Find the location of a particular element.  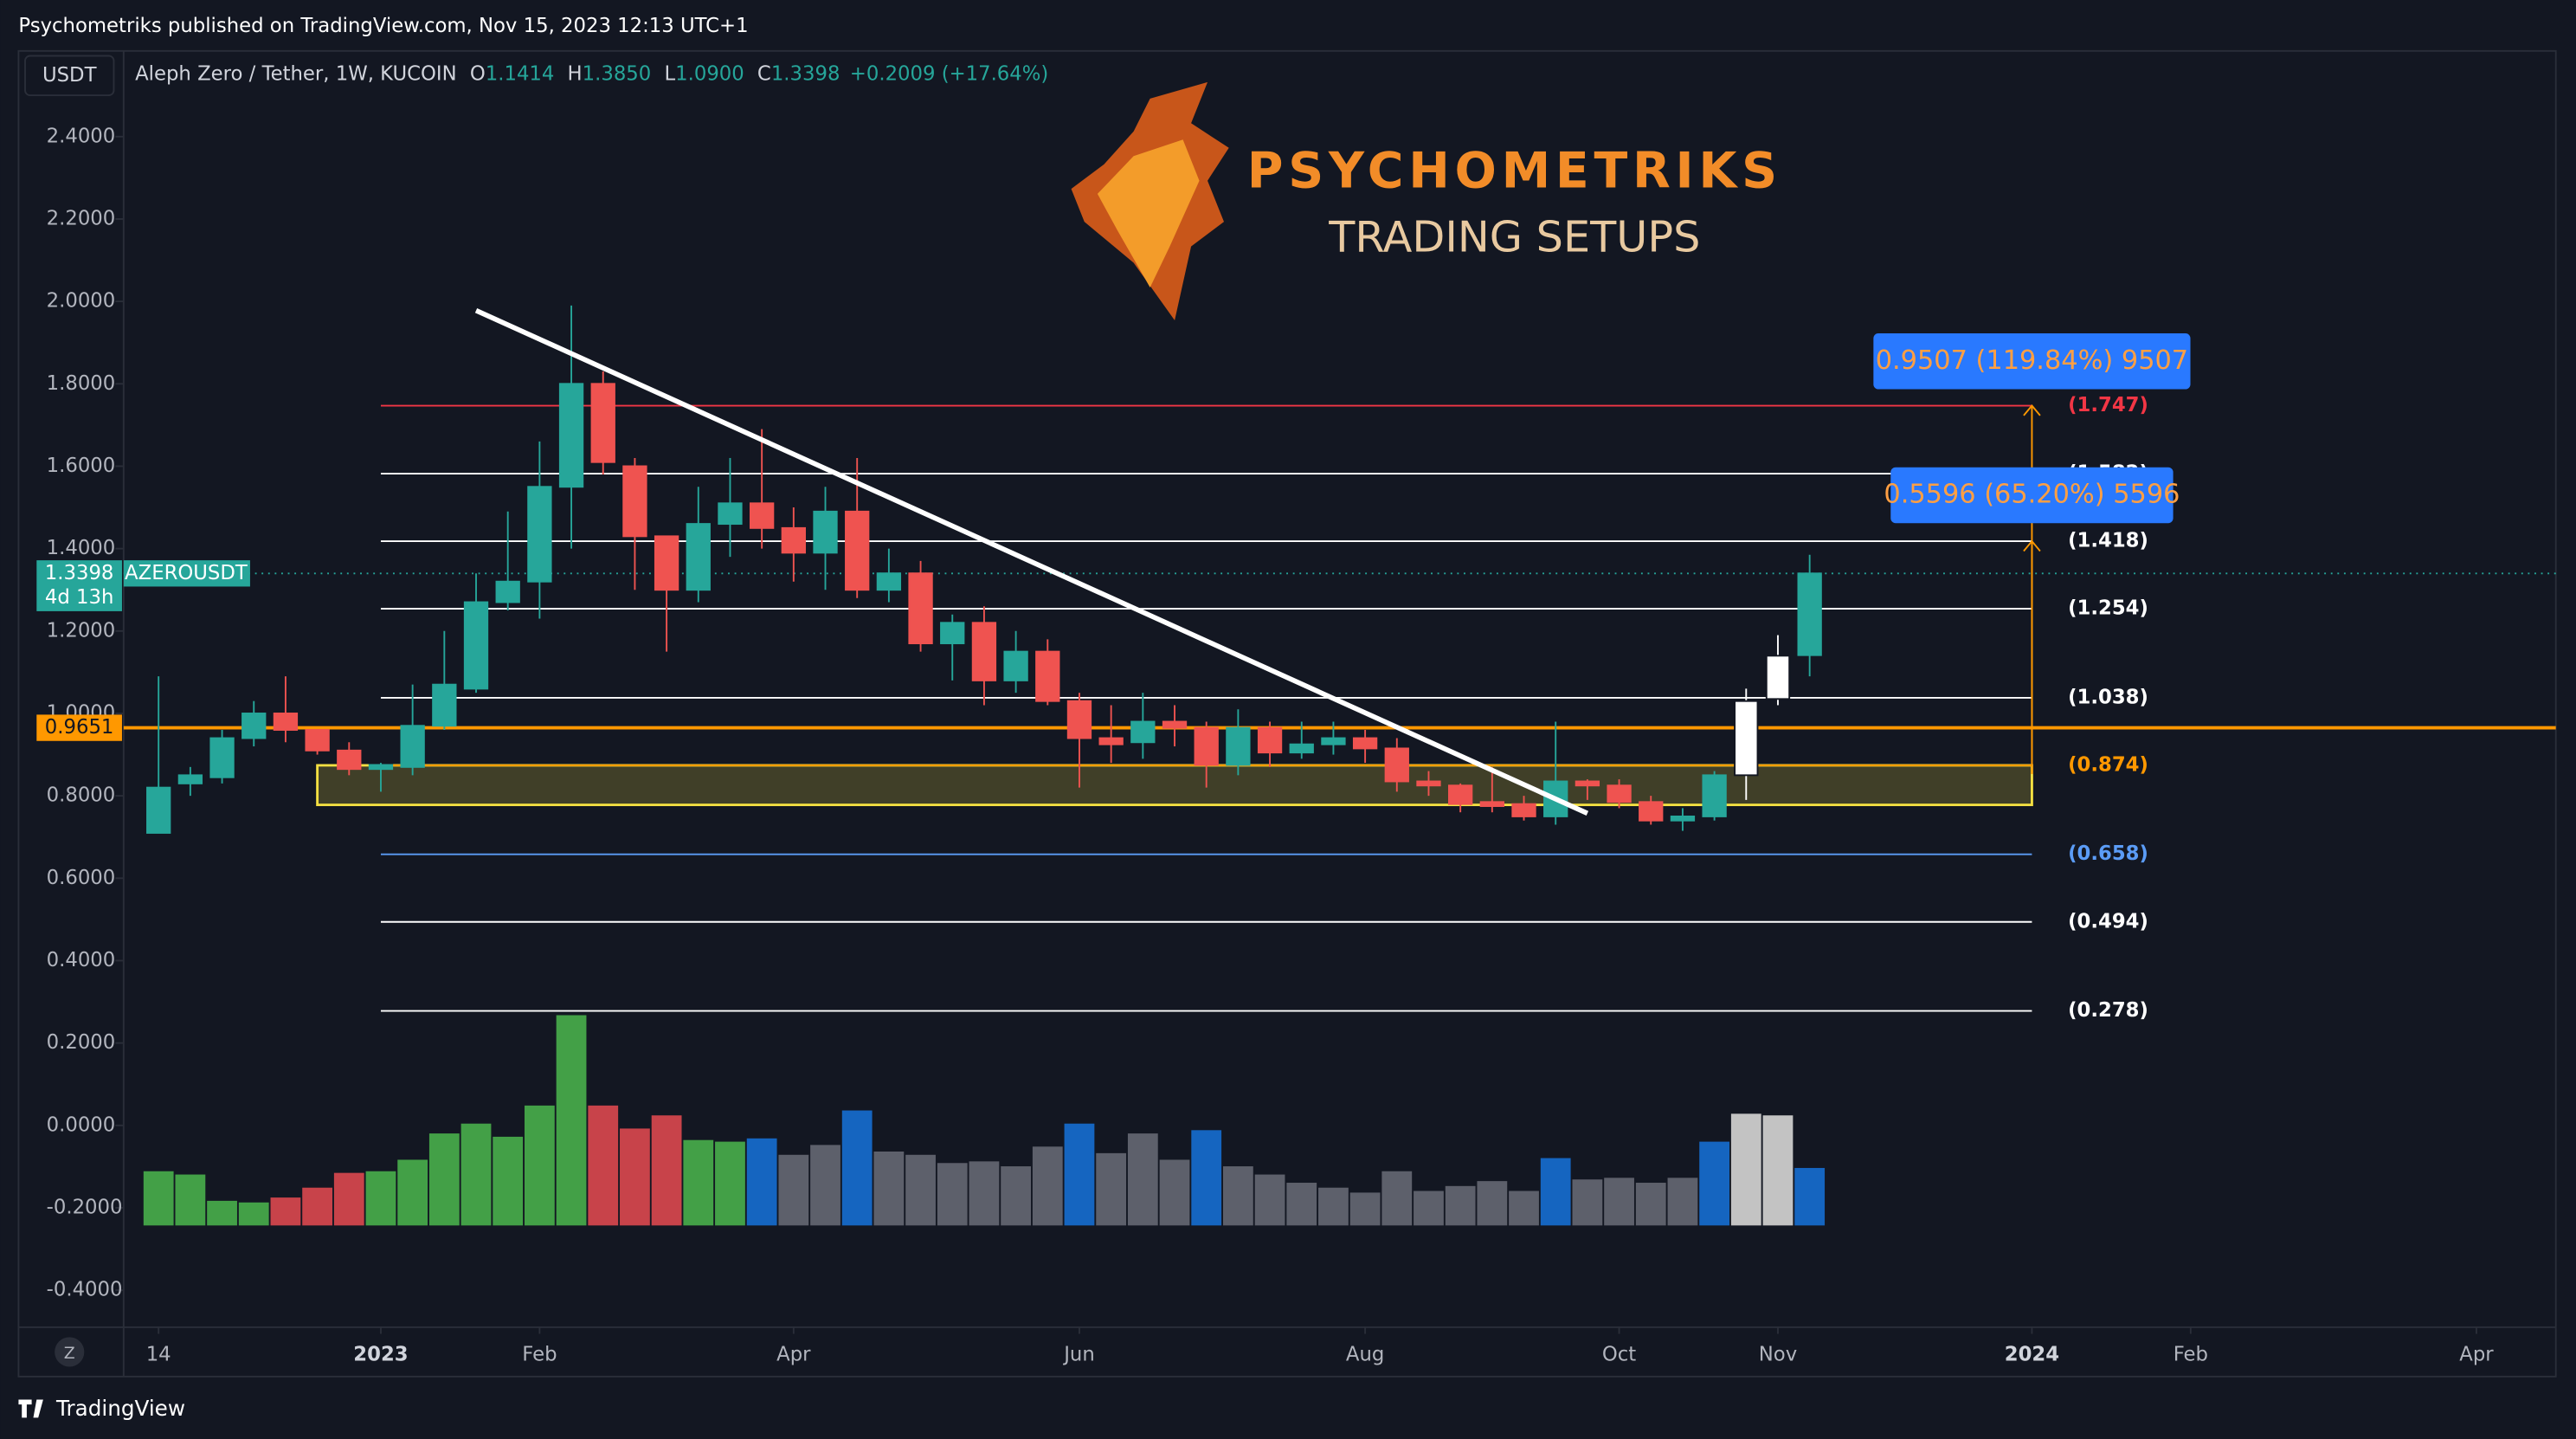

x-tick-label: Aug is located at coordinates (1365, 1355).